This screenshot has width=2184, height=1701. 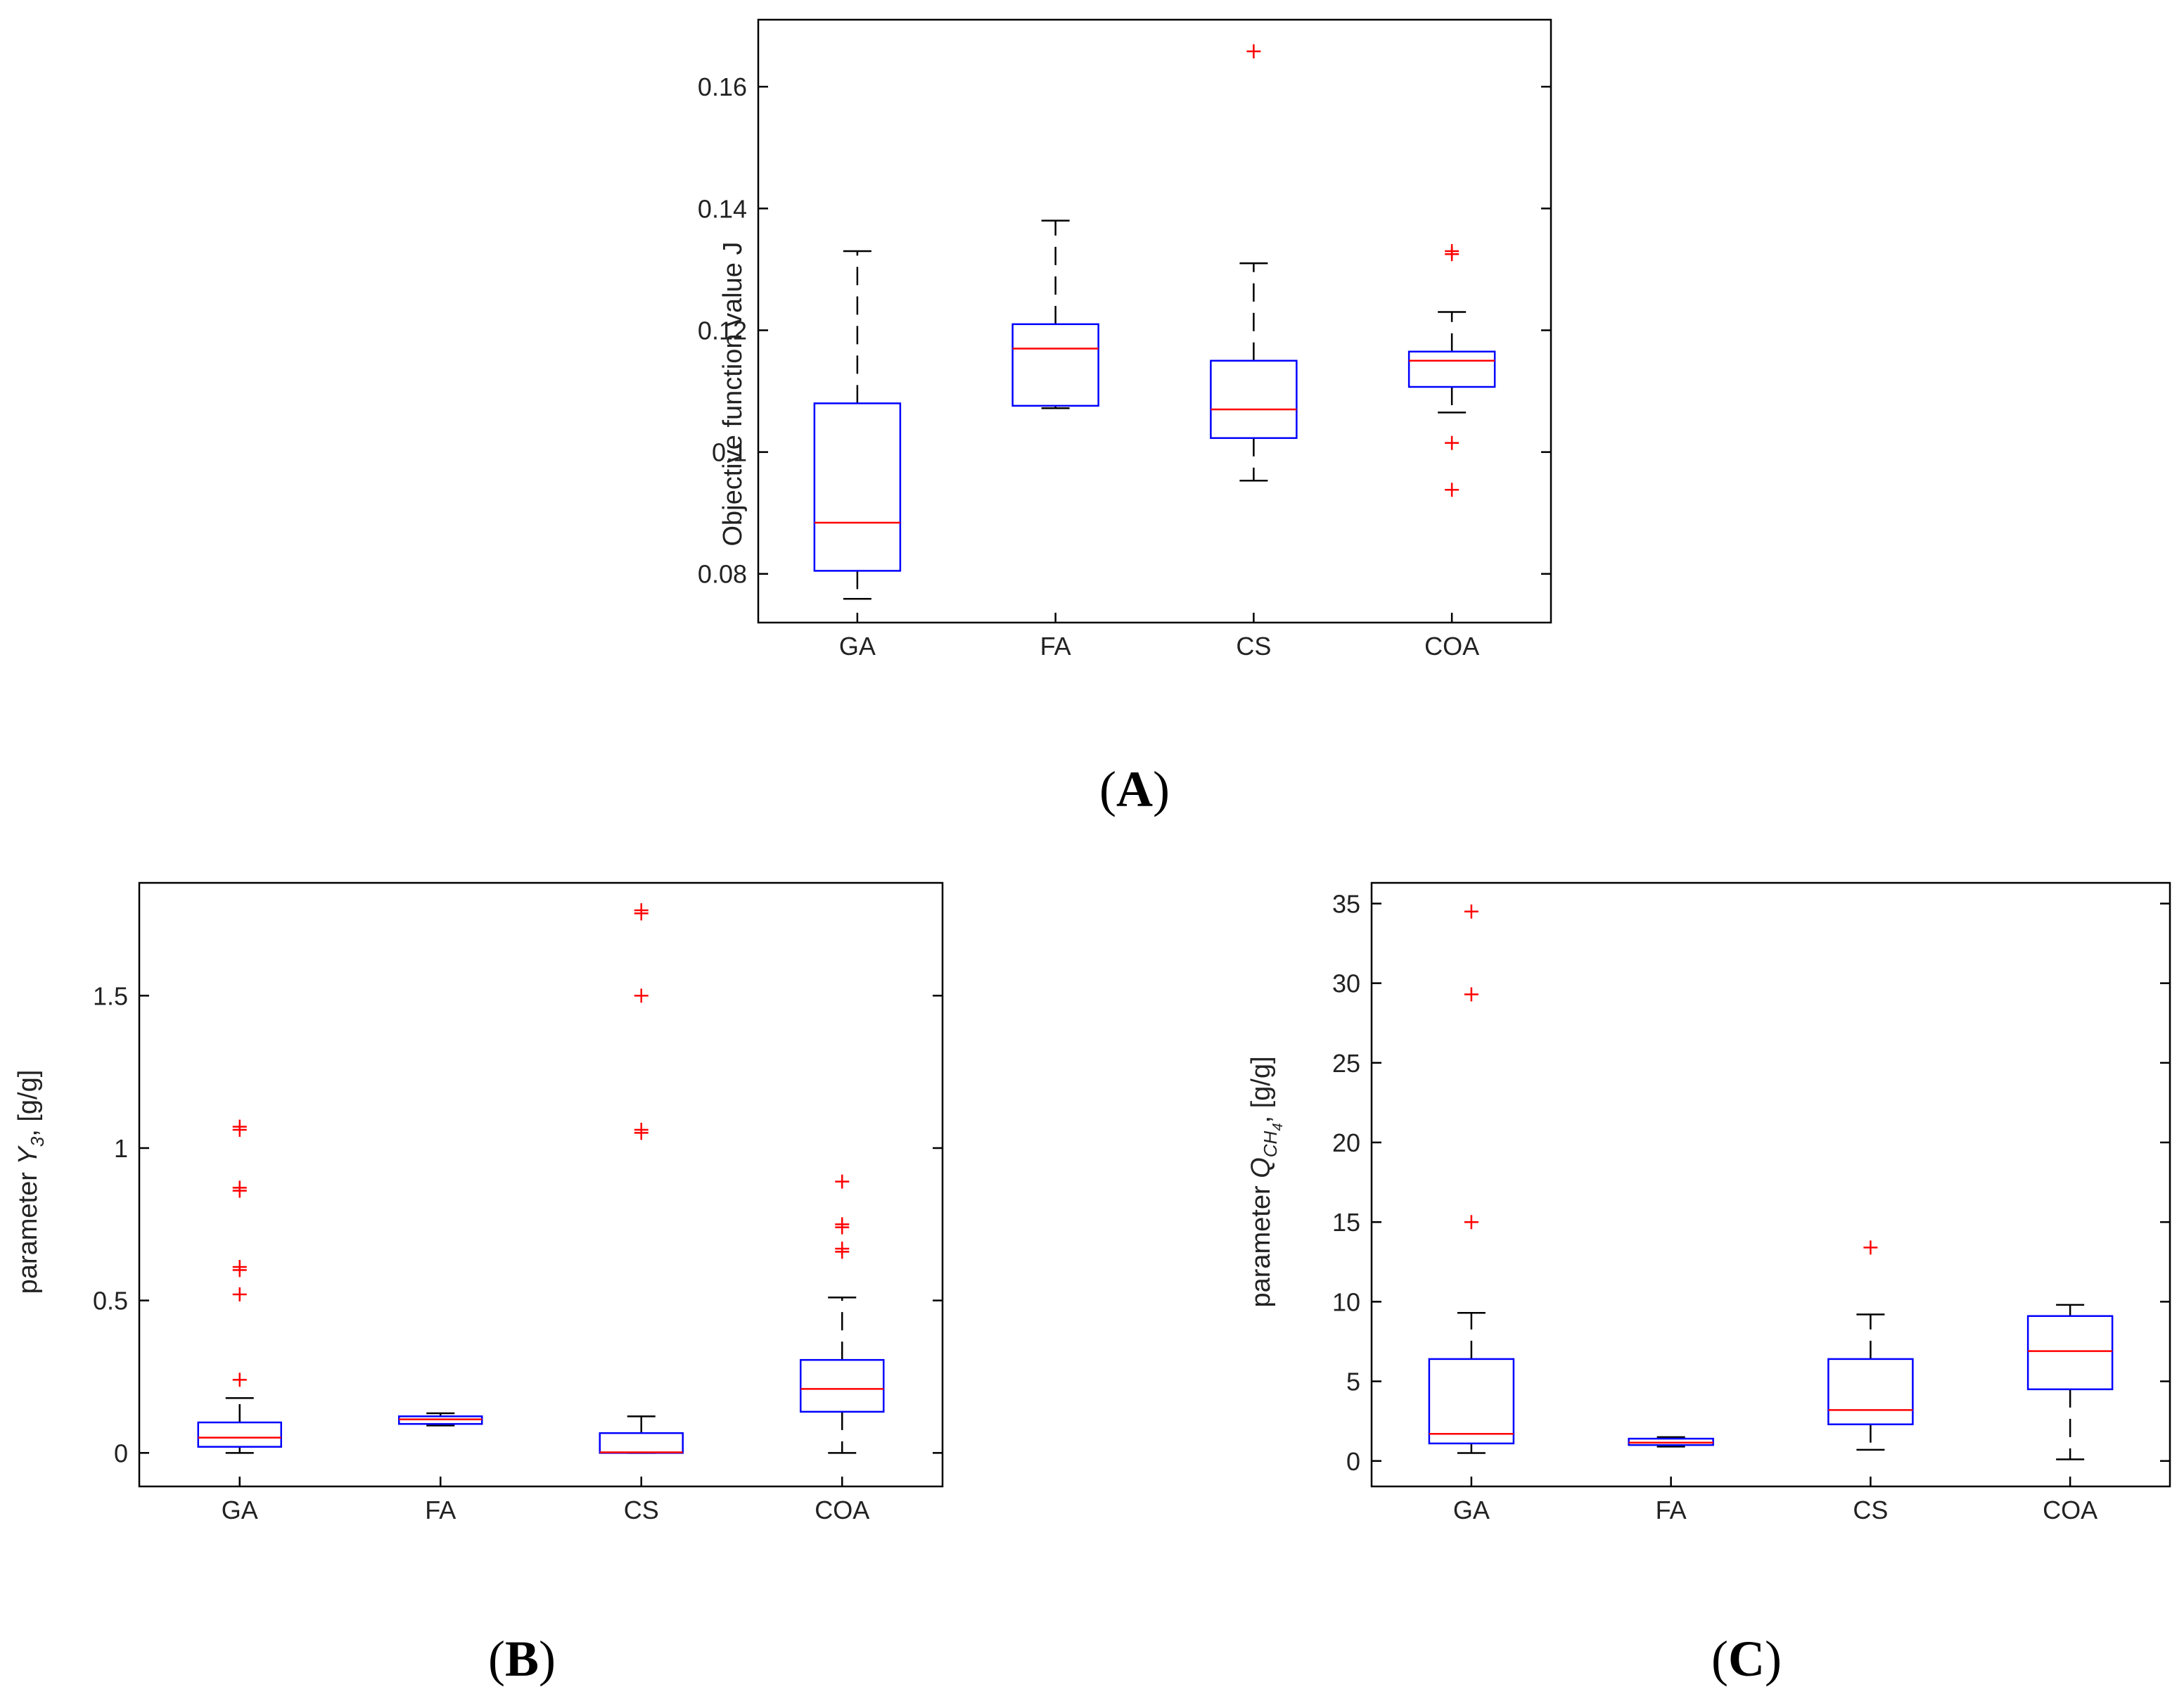 I want to click on panel-b-xtick-label: GA, so click(x=240, y=1510).